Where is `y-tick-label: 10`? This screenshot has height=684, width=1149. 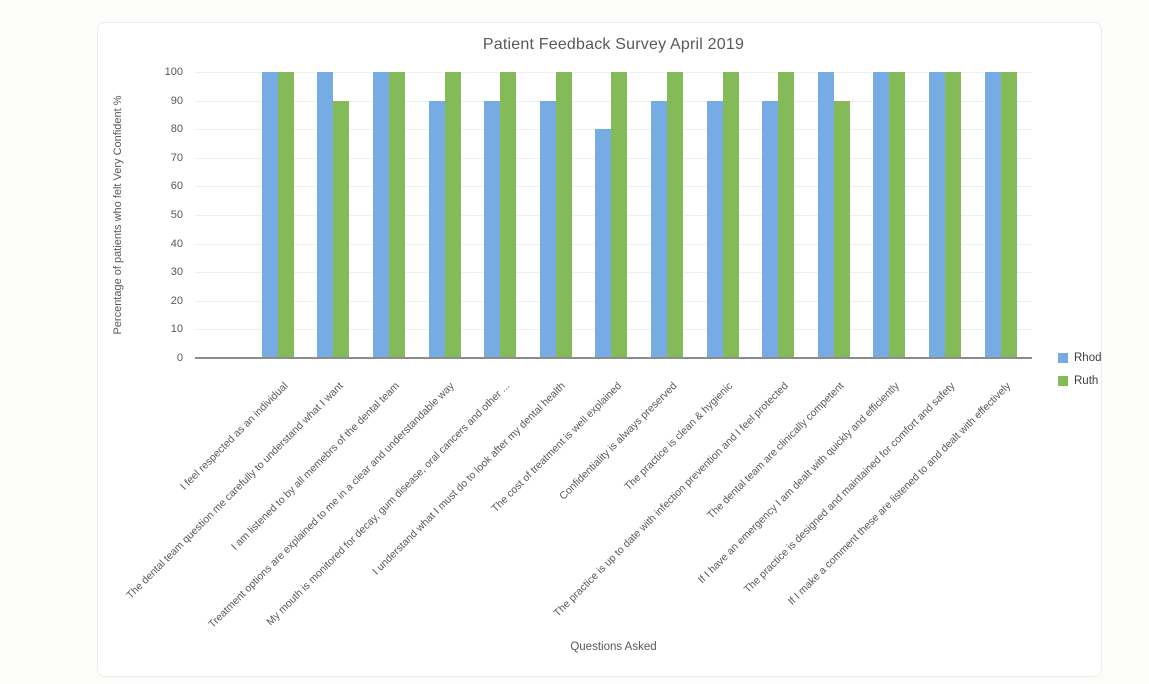 y-tick-label: 10 is located at coordinates (176, 329).